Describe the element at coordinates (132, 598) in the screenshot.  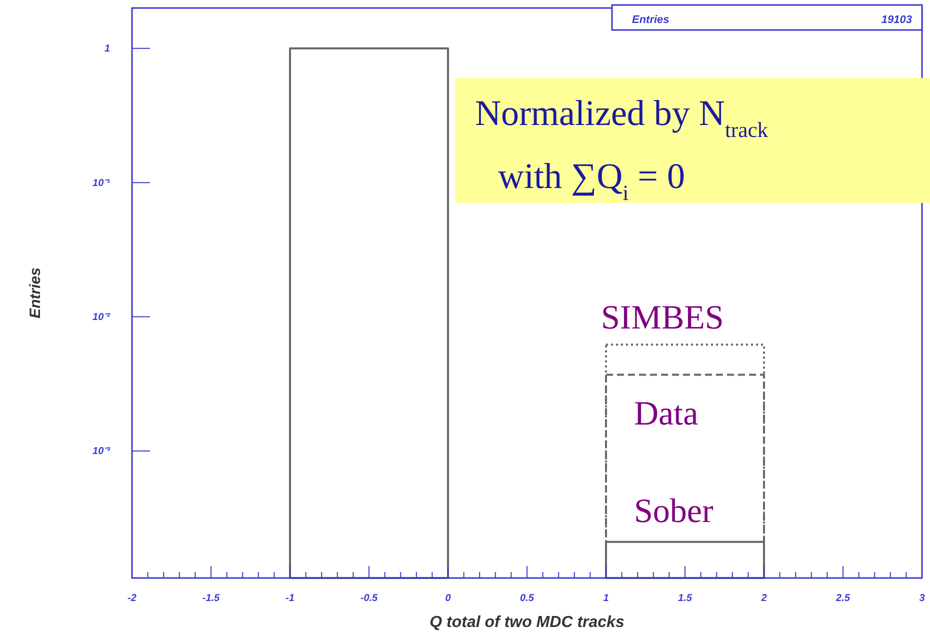
I see `x-tick-label: -2` at that location.